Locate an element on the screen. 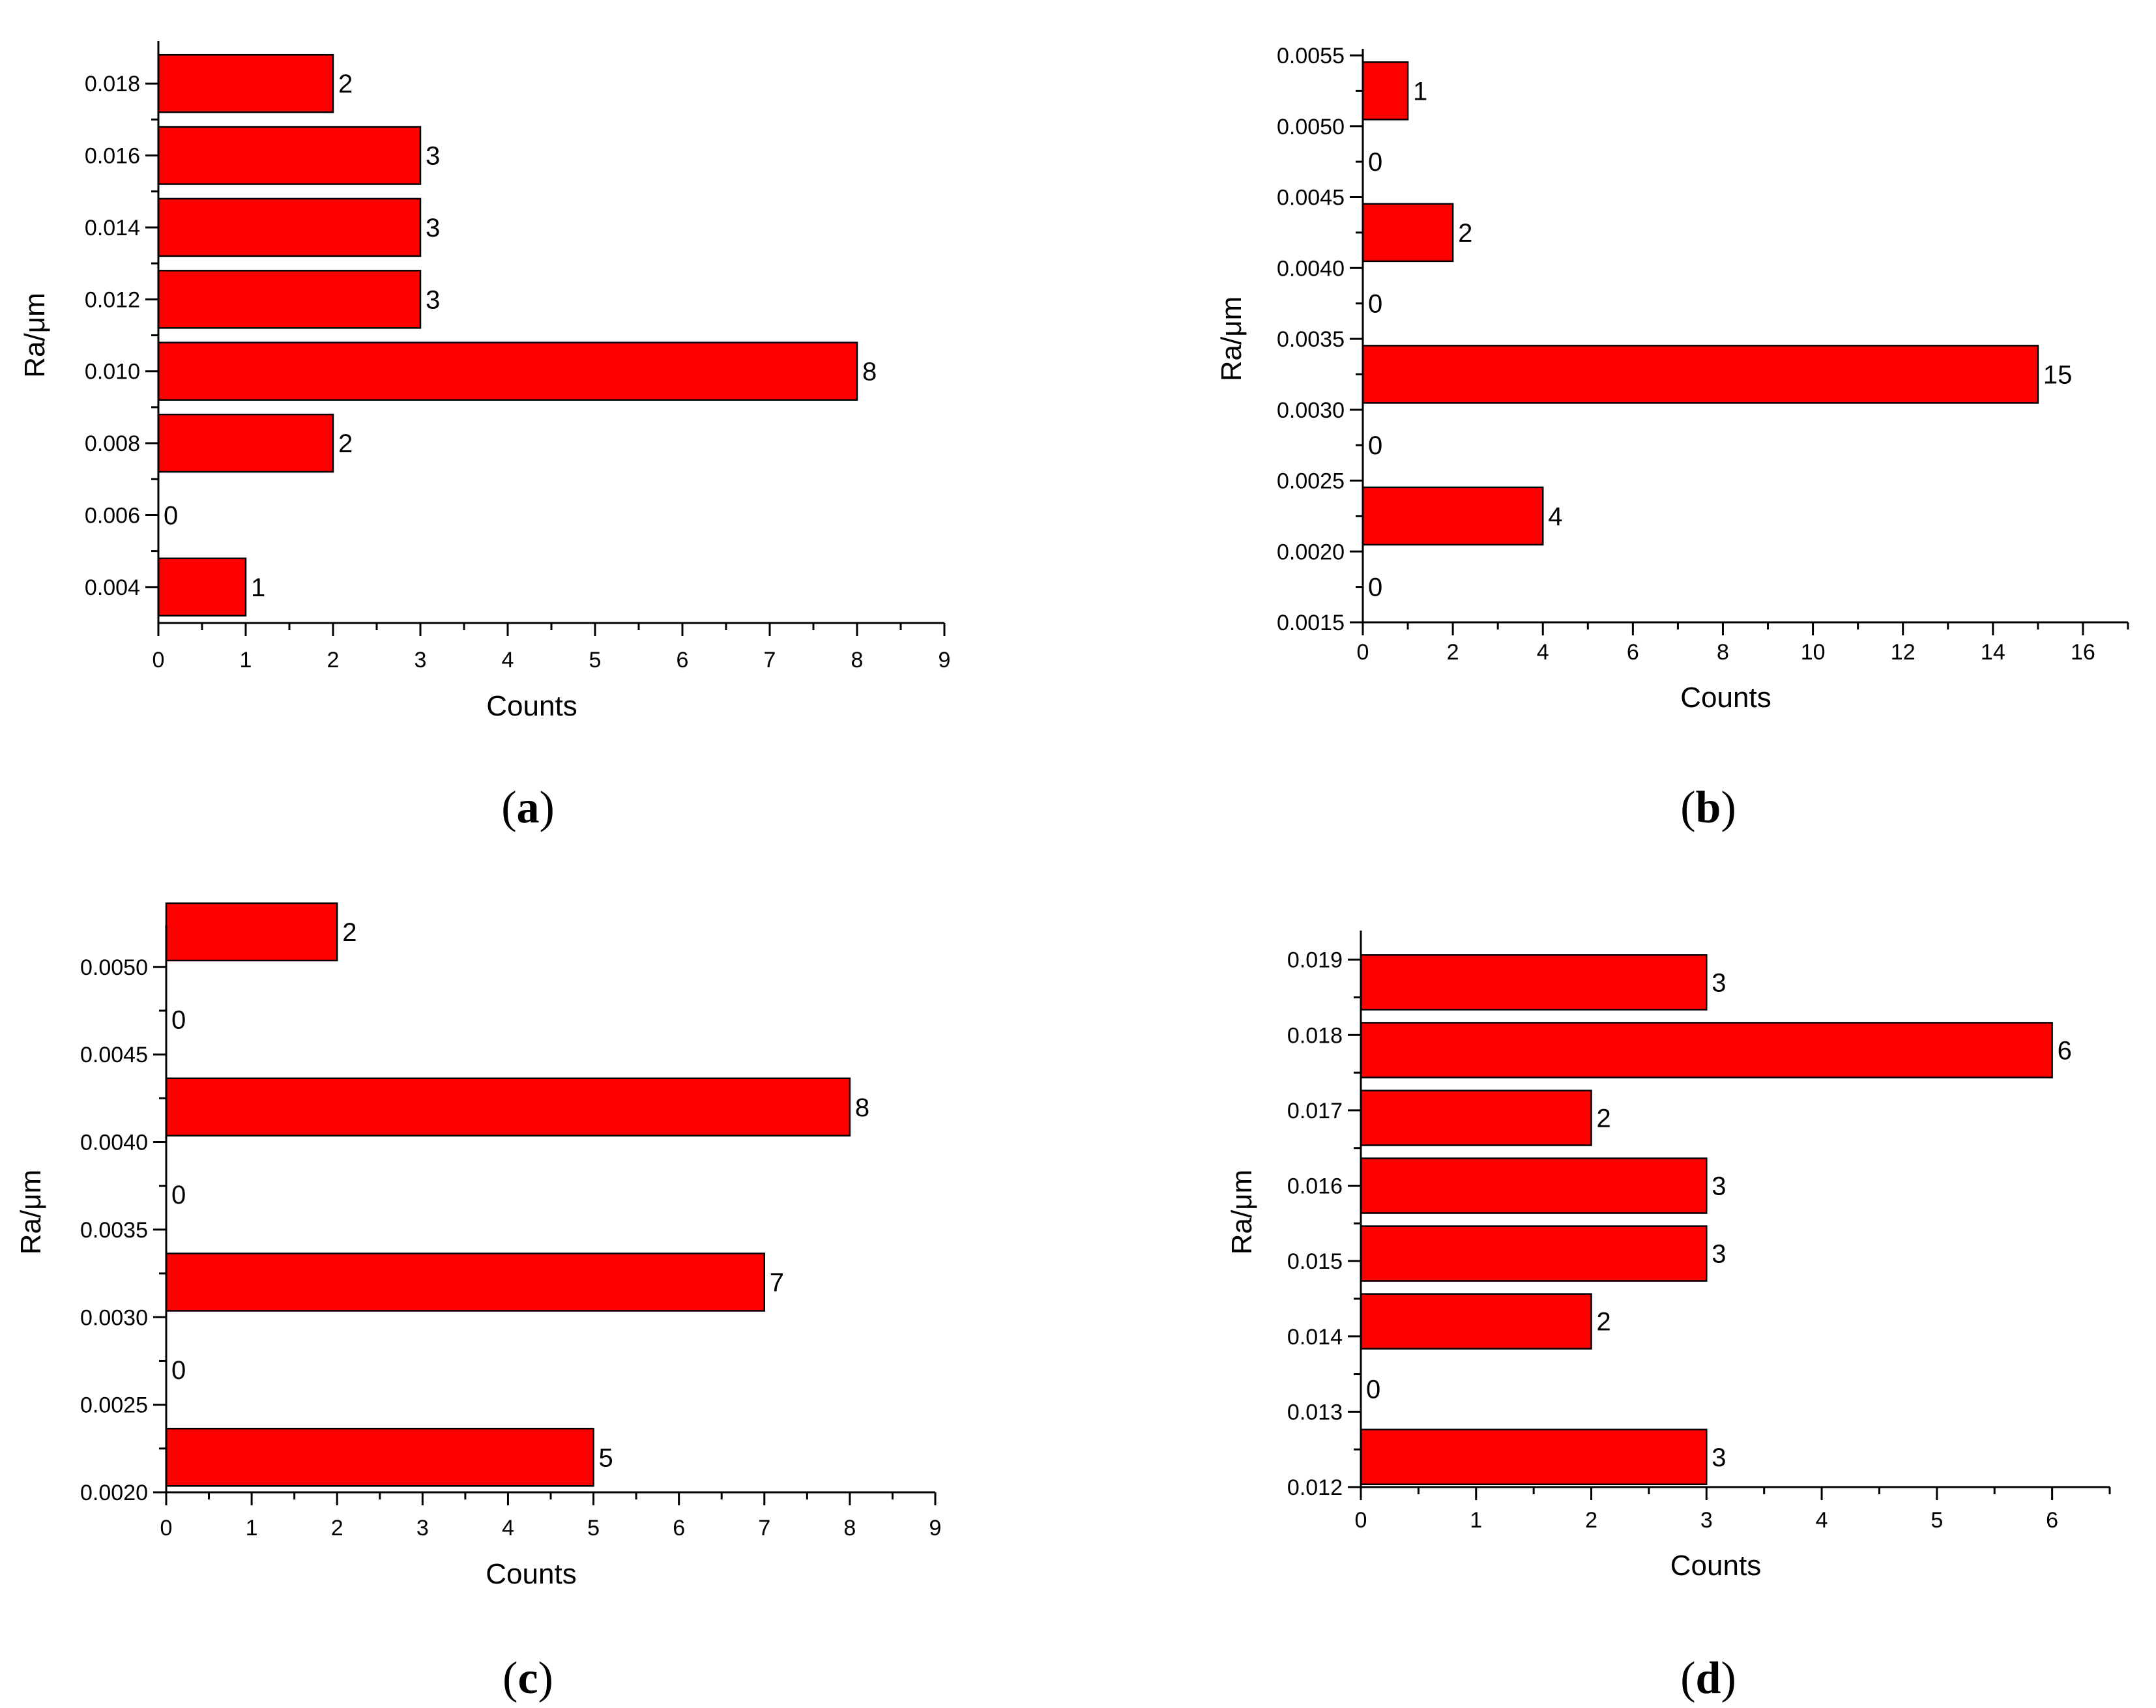 This screenshot has width=2156, height=1708. y-tick-label: 0.0015 is located at coordinates (1311, 623).